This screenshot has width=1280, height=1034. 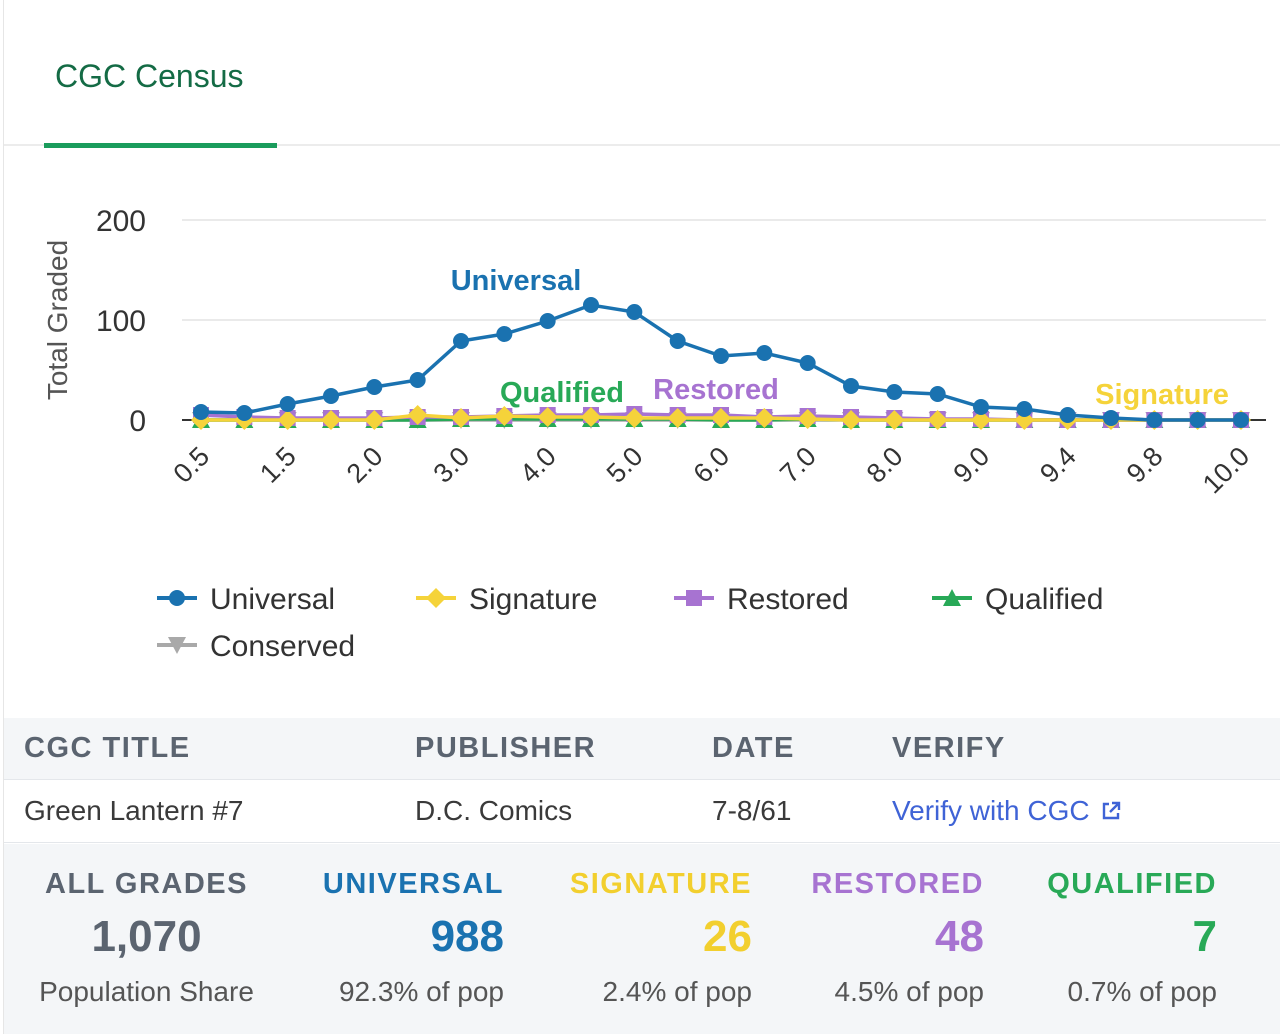 I want to click on stat-label-qualified: QUALIFIED, so click(x=1132, y=884).